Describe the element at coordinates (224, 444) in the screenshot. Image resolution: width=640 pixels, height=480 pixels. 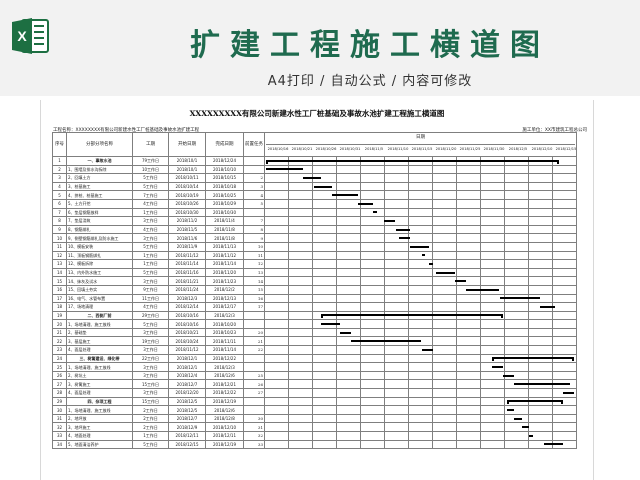
I see `row-finish: 2018/12/19` at that location.